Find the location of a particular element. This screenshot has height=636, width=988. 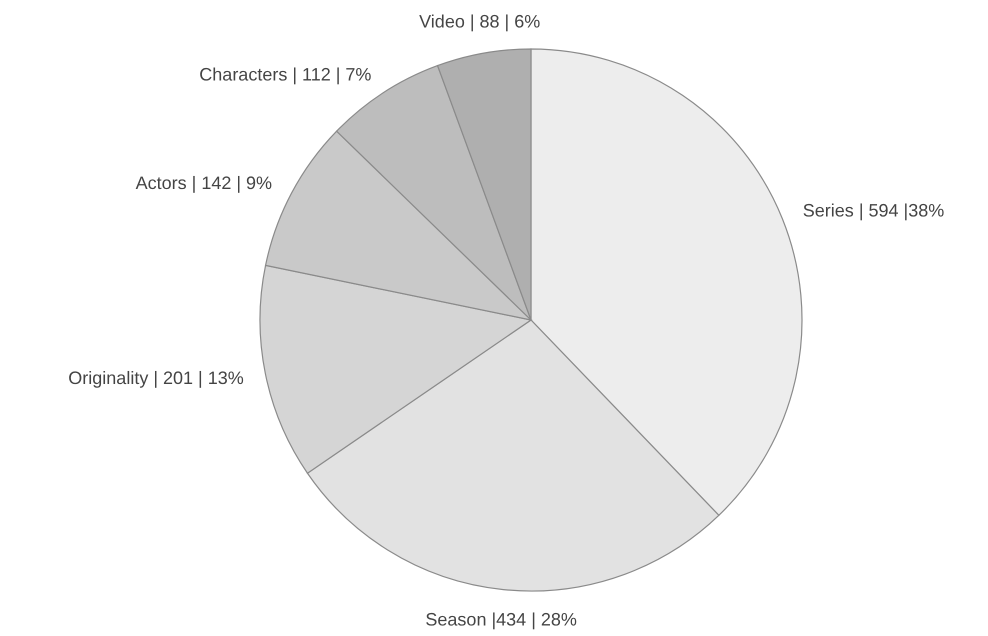

data-label: | 88 | 6% is located at coordinates (505, 22).